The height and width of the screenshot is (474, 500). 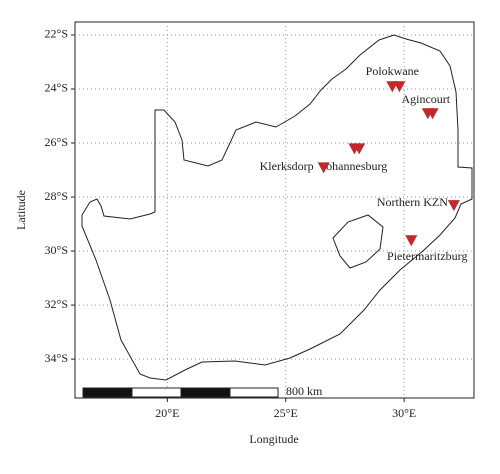 I want to click on site-label: Klerksdorp, so click(x=287, y=166).